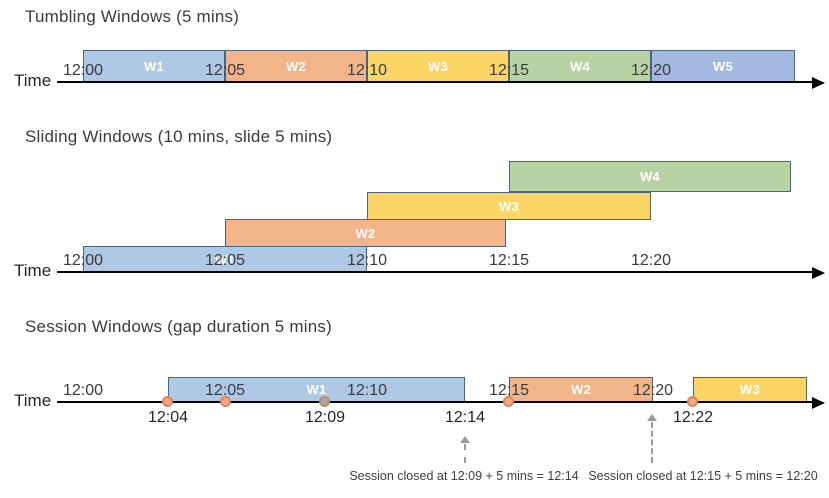 Image resolution: width=829 pixels, height=498 pixels. I want to click on tumbling-window-w5: W5, so click(723, 66).